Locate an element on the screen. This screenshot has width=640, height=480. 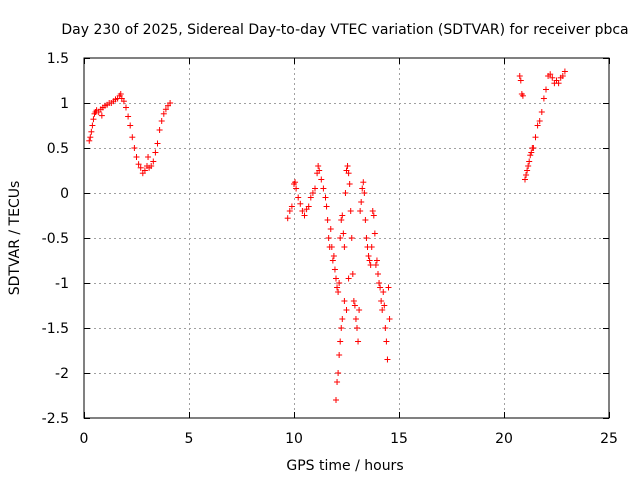
x-tick-label: 15 is located at coordinates (399, 439).